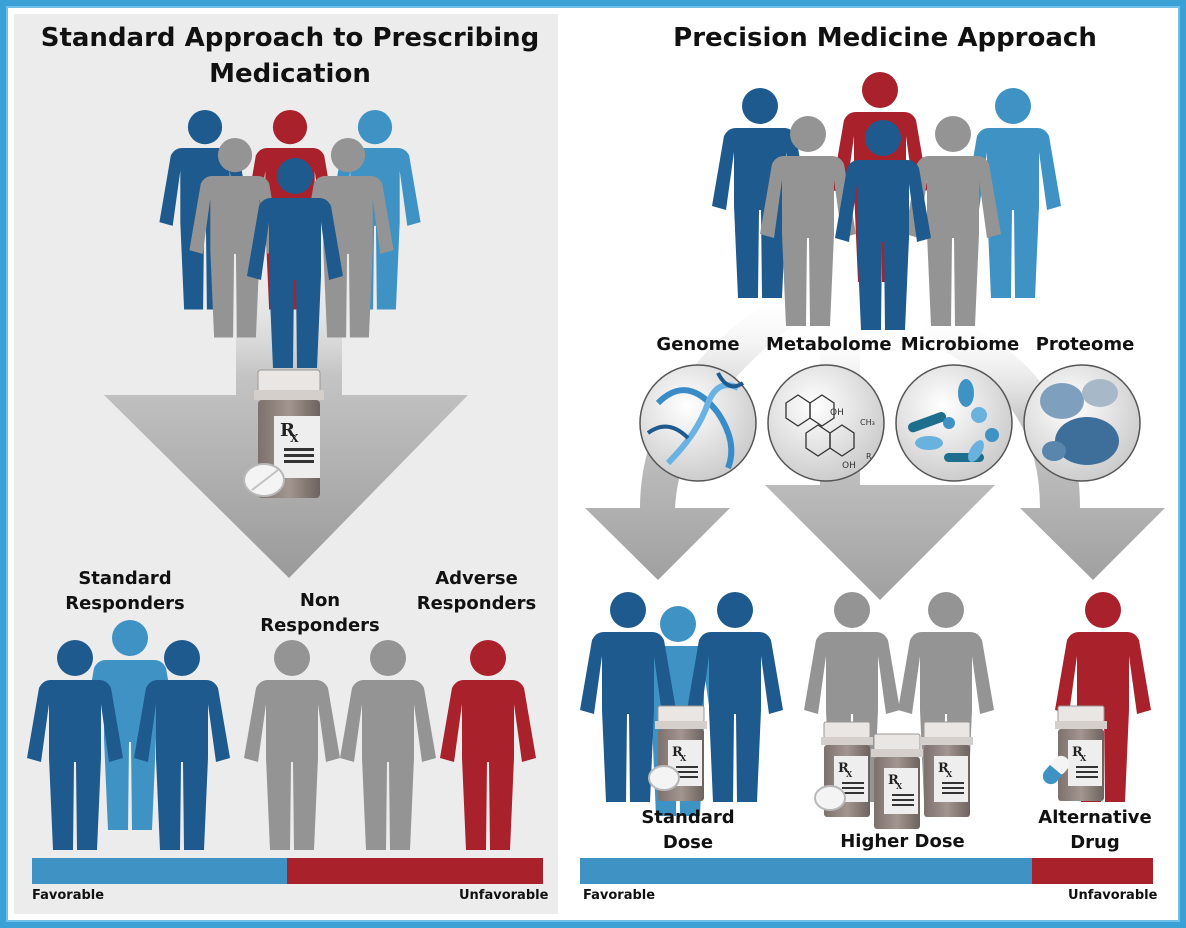  I want to click on capsule-alternative-drug, so click(1056, 770).